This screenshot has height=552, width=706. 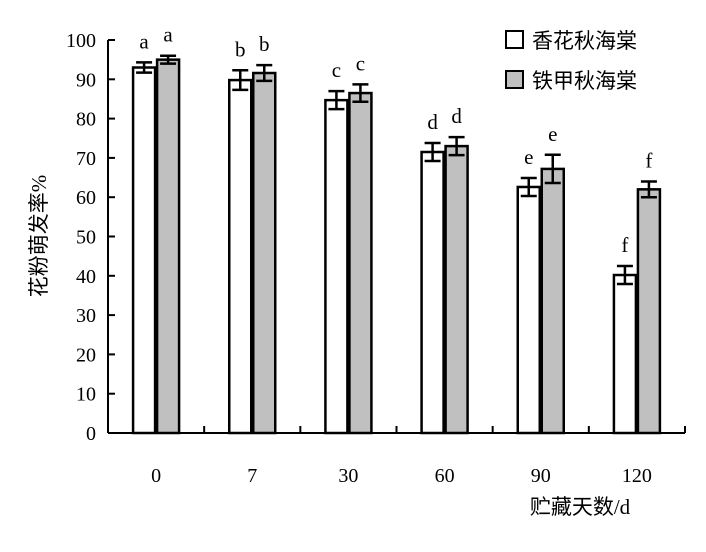 I want to click on y-tick-label: 80, so click(x=86, y=120).